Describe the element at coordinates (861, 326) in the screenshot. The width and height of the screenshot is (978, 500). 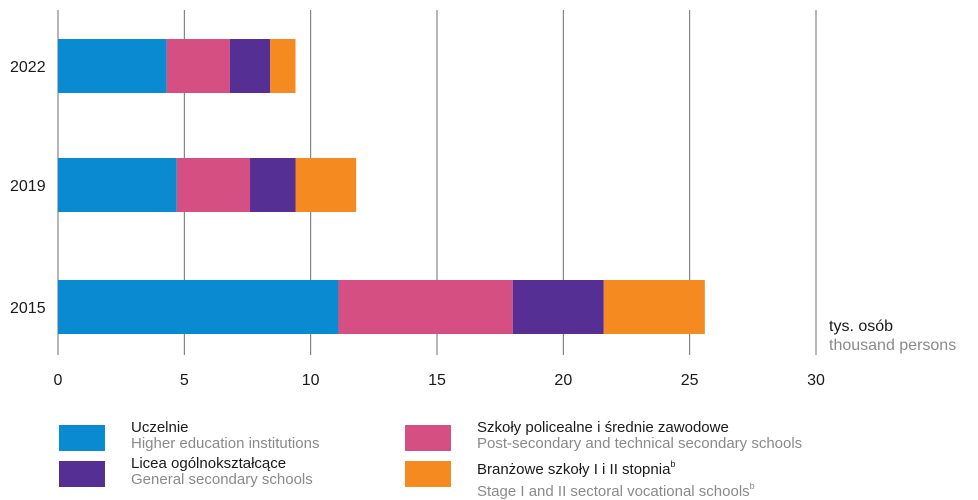
I see `unit-label: tys. osób` at that location.